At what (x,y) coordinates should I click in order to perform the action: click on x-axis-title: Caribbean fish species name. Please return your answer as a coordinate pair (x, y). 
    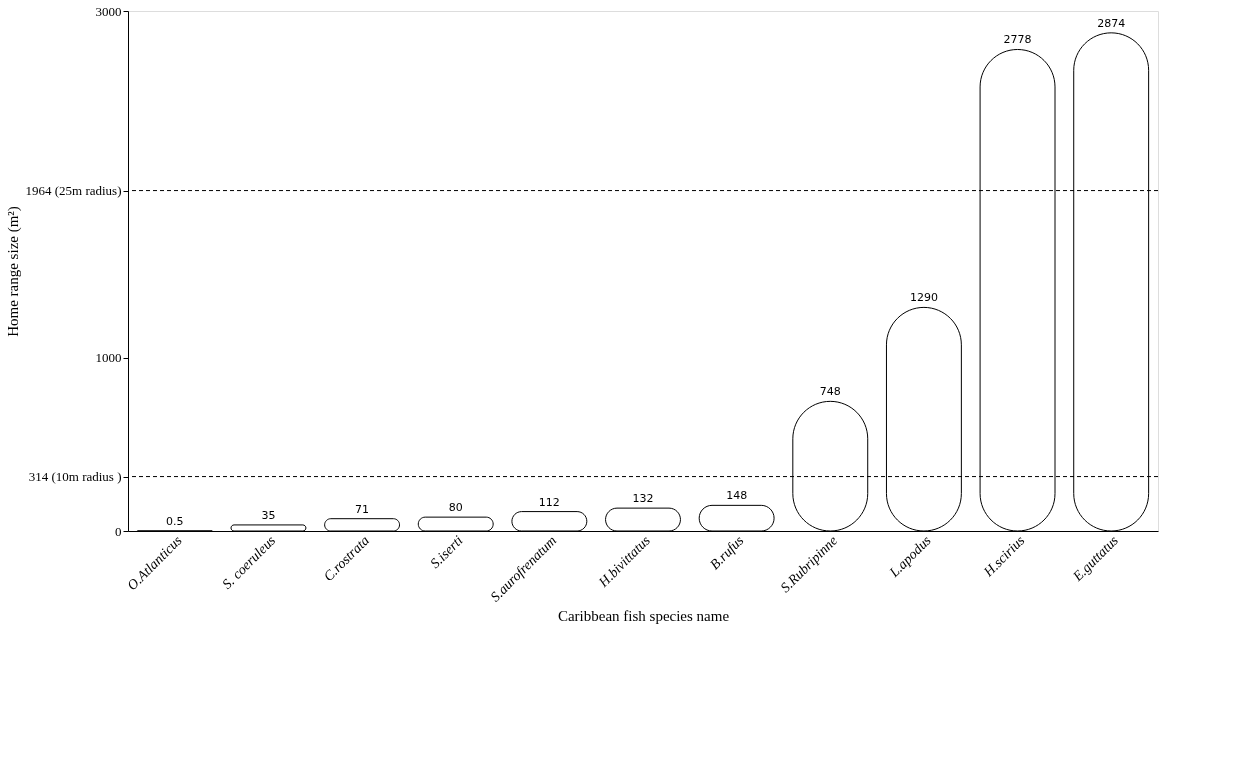
    Looking at the image, I should click on (643, 615).